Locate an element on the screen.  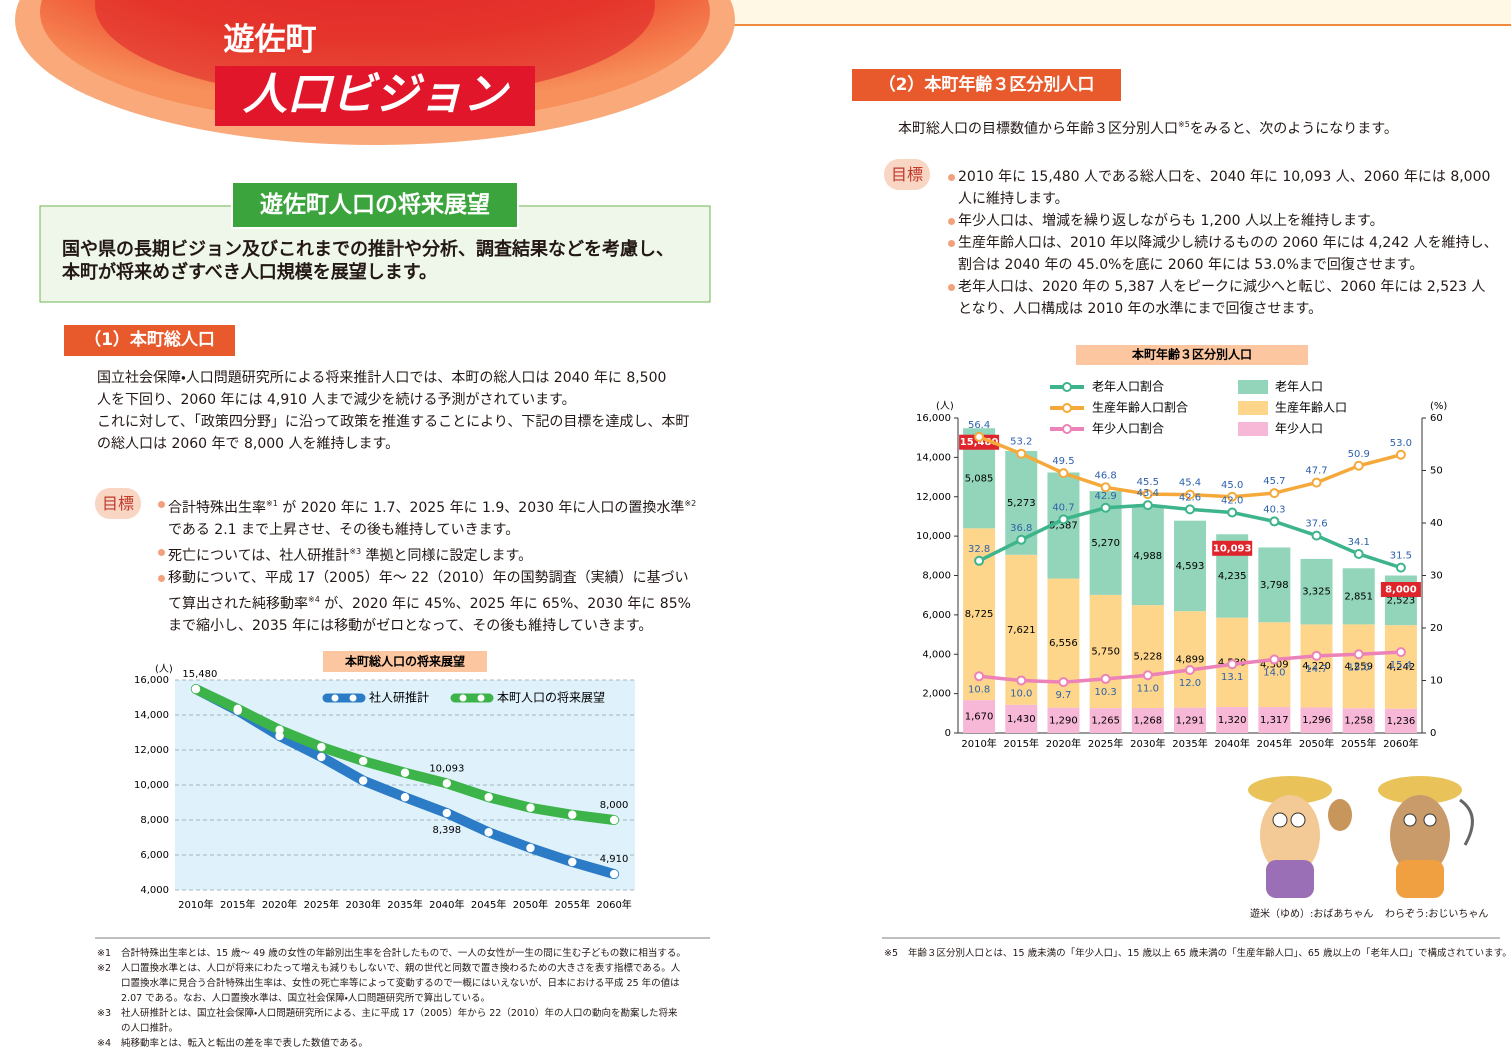
data-label: 4,242 is located at coordinates (1401, 667).